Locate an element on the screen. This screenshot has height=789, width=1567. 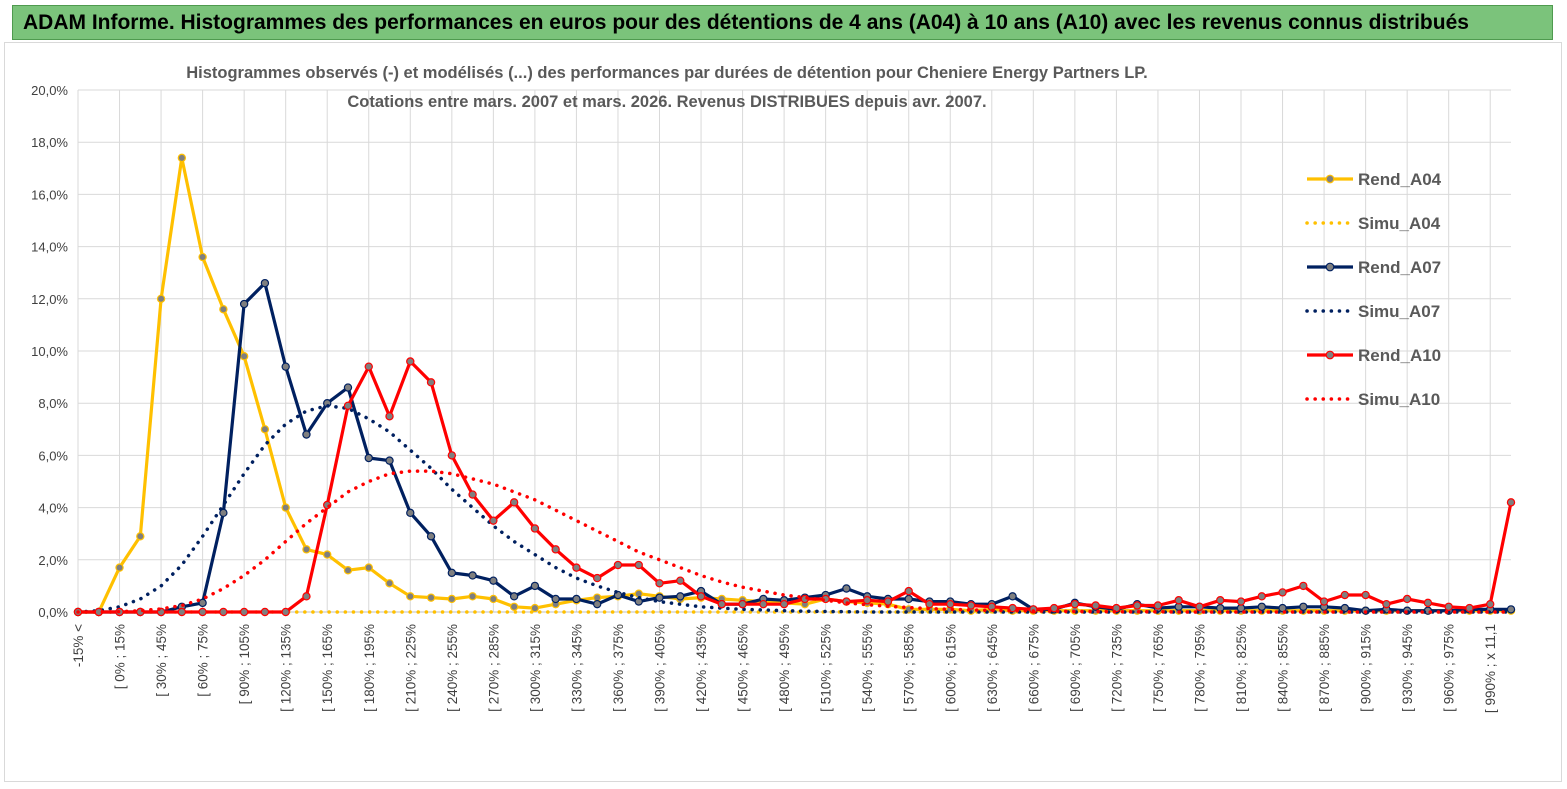
y-tick-label: 12,0% is located at coordinates (49, 299).